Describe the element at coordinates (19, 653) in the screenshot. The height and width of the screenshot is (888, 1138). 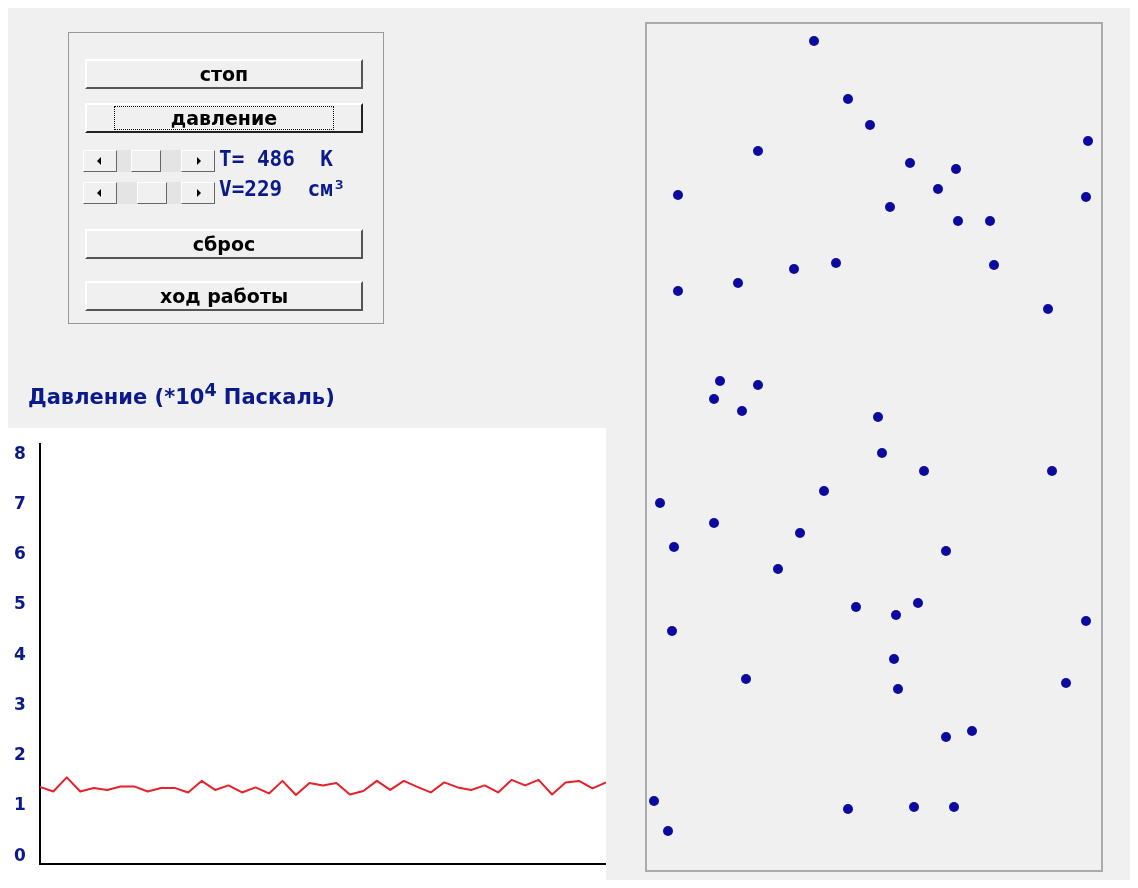
I see `y-tick-label: 4` at that location.